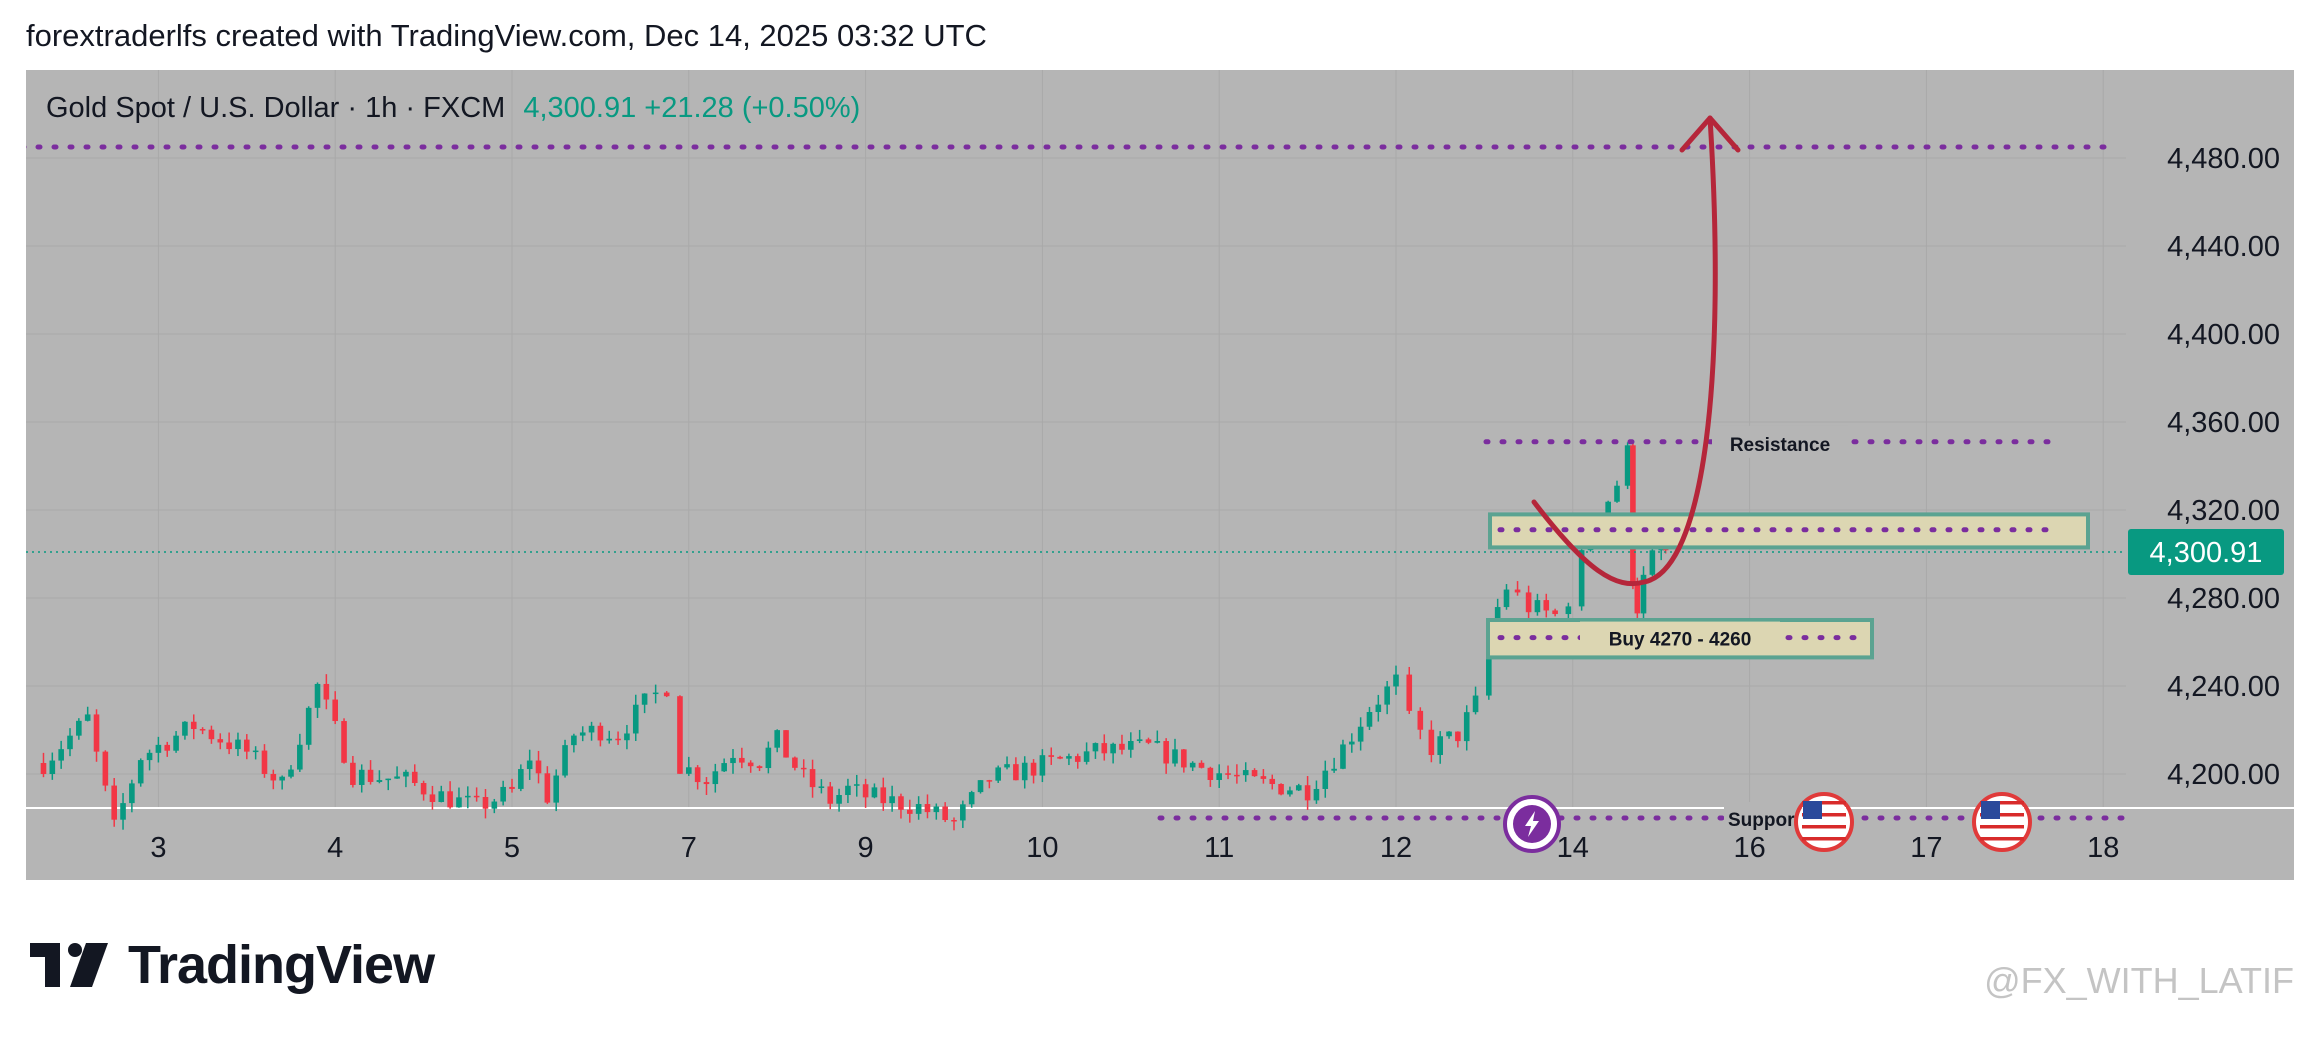 The height and width of the screenshot is (1040, 2320). What do you see at coordinates (866, 848) in the screenshot?
I see `time-axis-label: 9` at bounding box center [866, 848].